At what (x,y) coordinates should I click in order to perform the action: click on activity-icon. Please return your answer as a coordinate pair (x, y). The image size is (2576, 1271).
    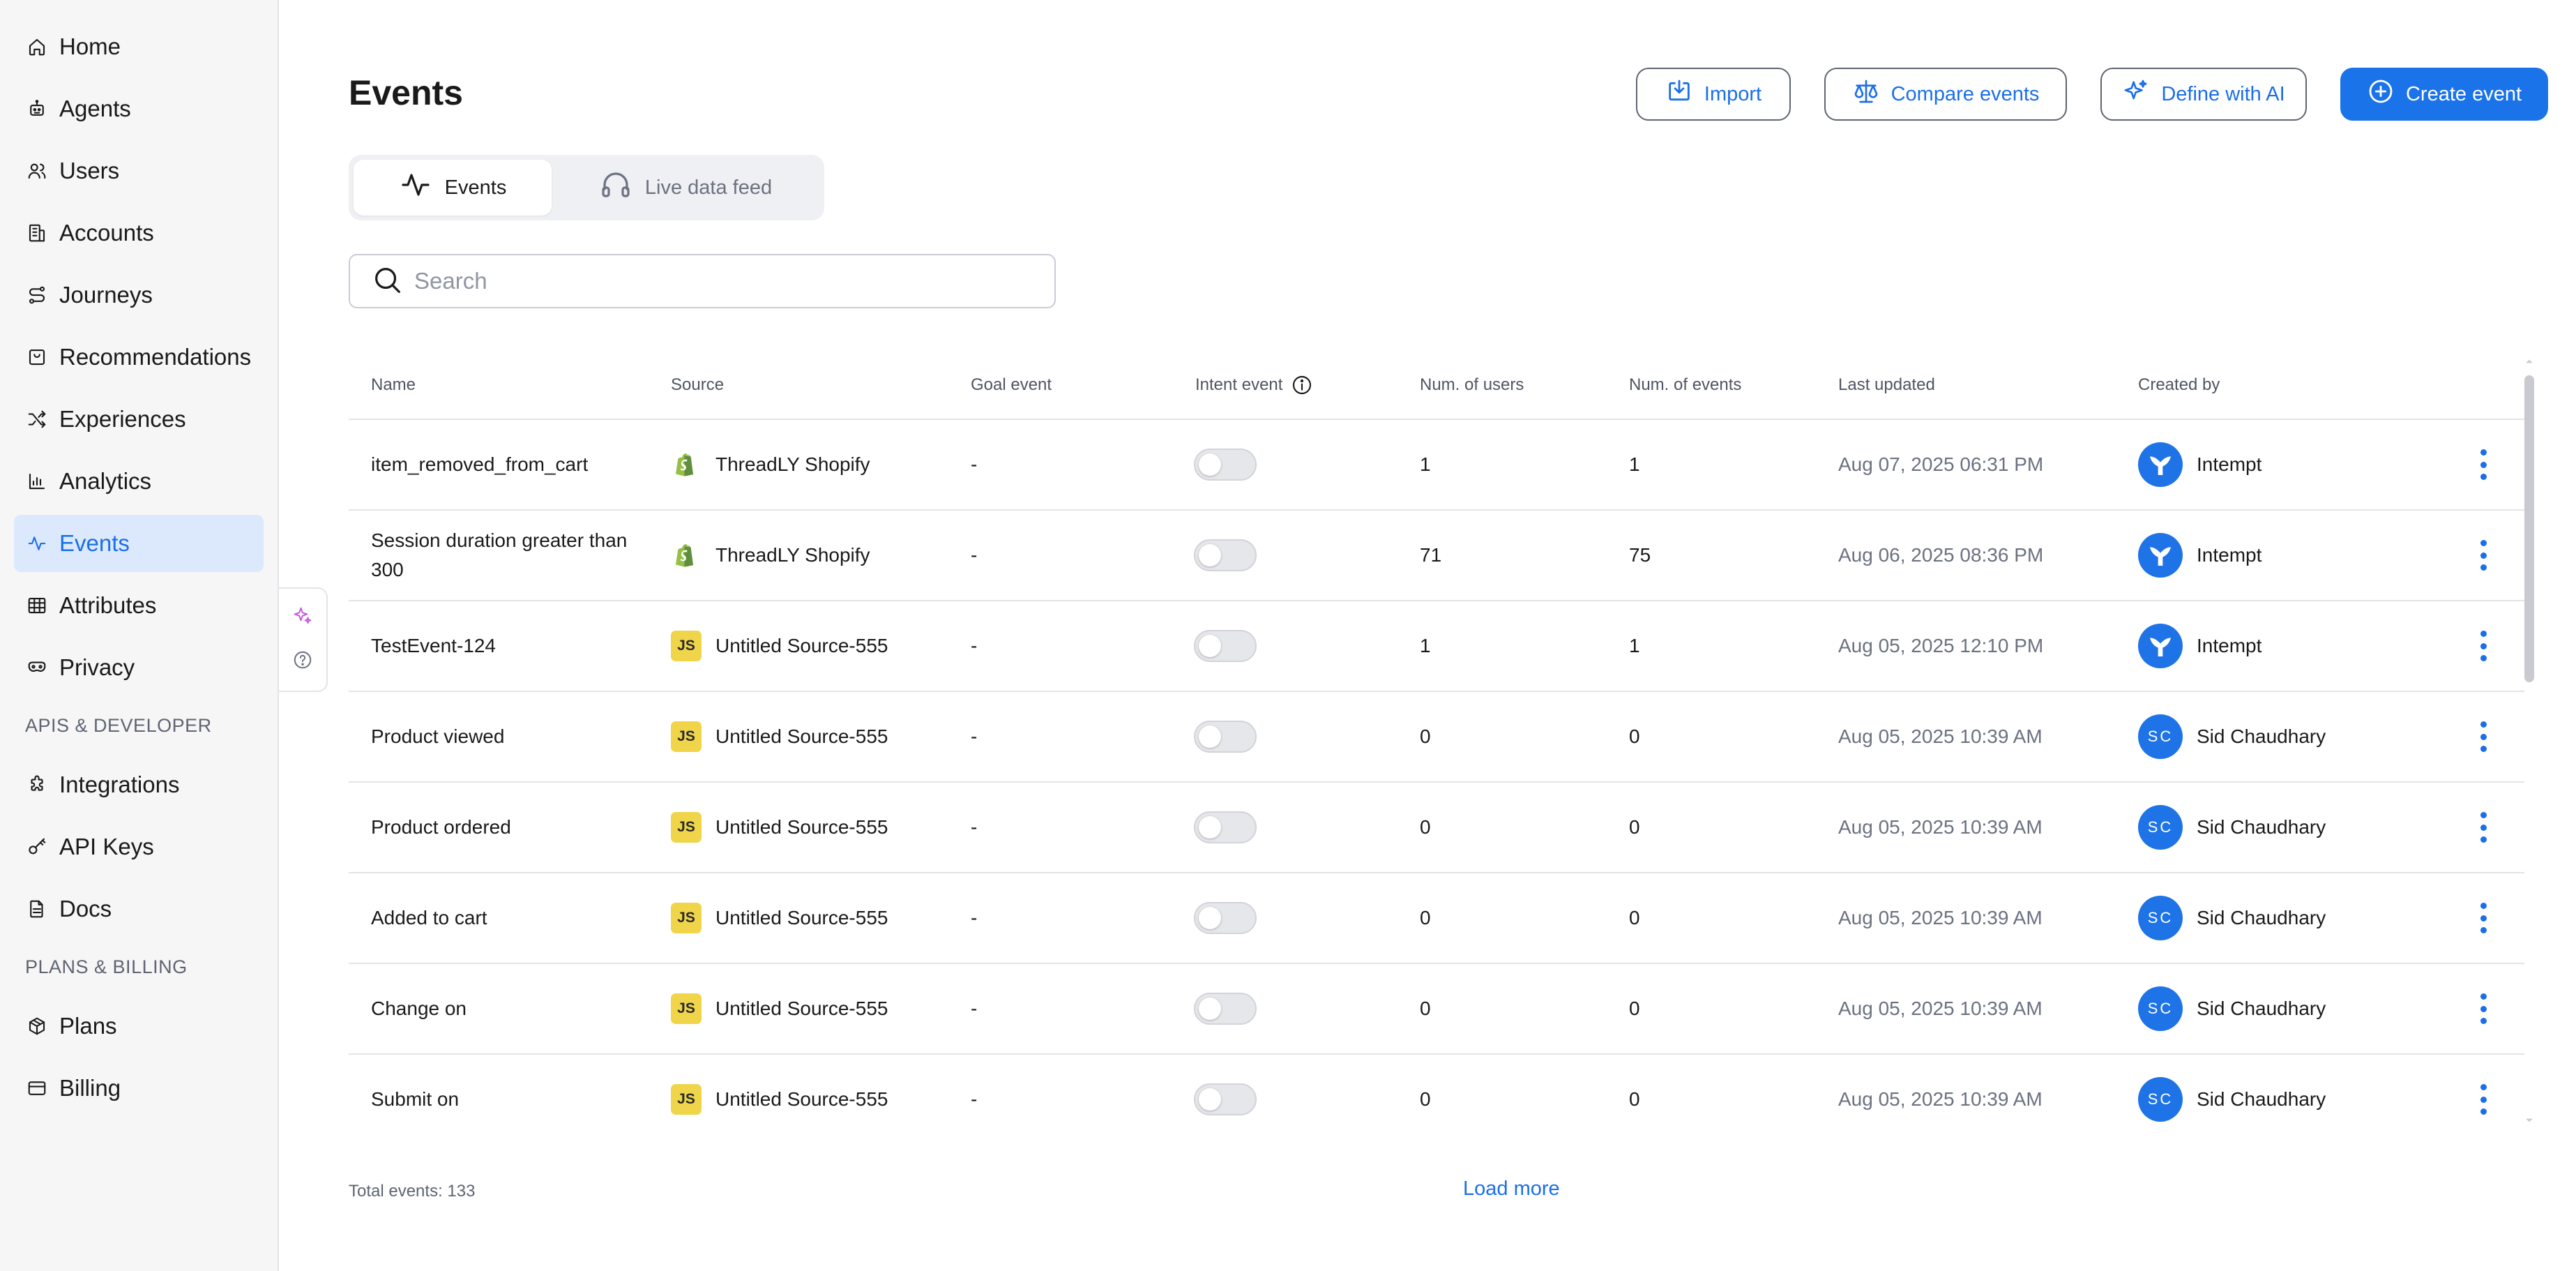
    Looking at the image, I should click on (37, 543).